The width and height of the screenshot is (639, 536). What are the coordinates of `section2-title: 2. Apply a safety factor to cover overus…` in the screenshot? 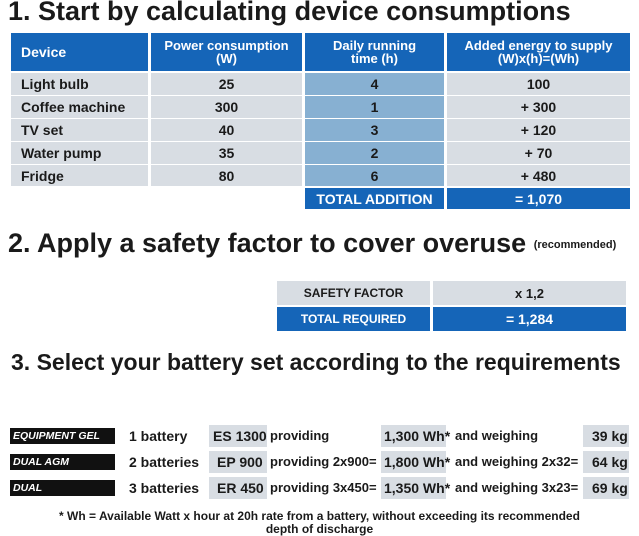 It's located at (312, 243).